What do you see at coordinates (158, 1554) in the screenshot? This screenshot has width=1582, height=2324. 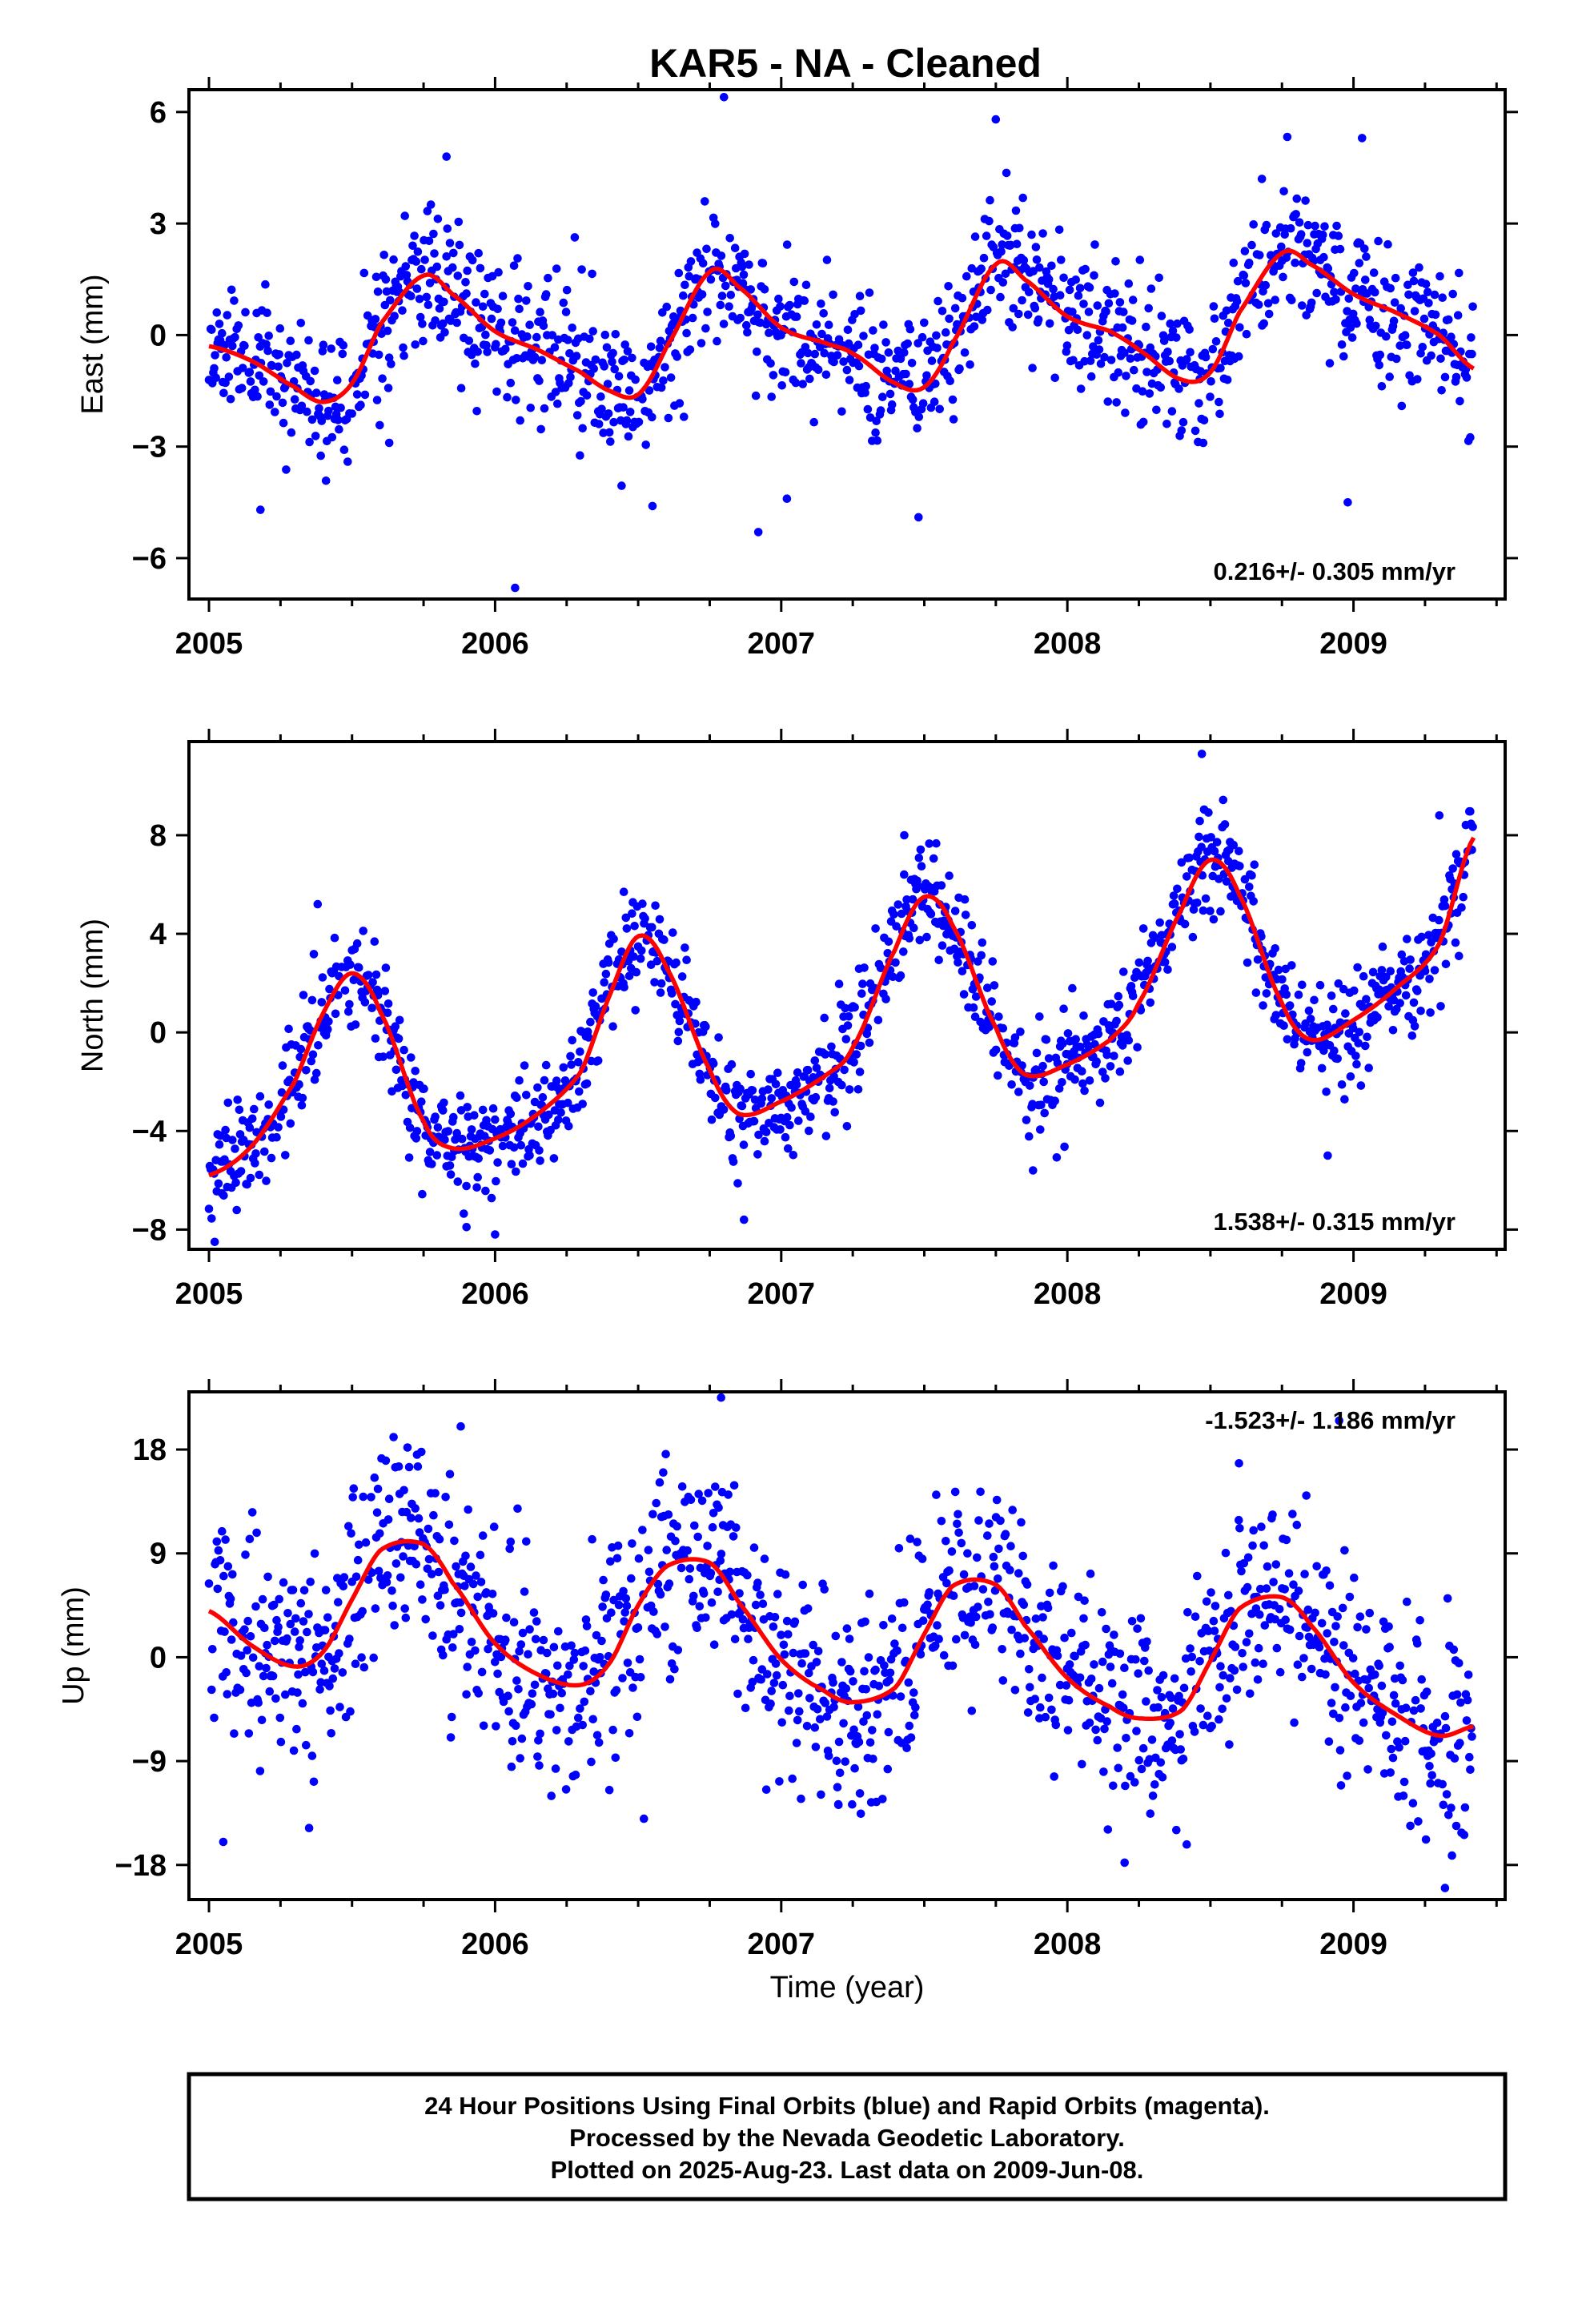 I see `y-tick-label: 9` at bounding box center [158, 1554].